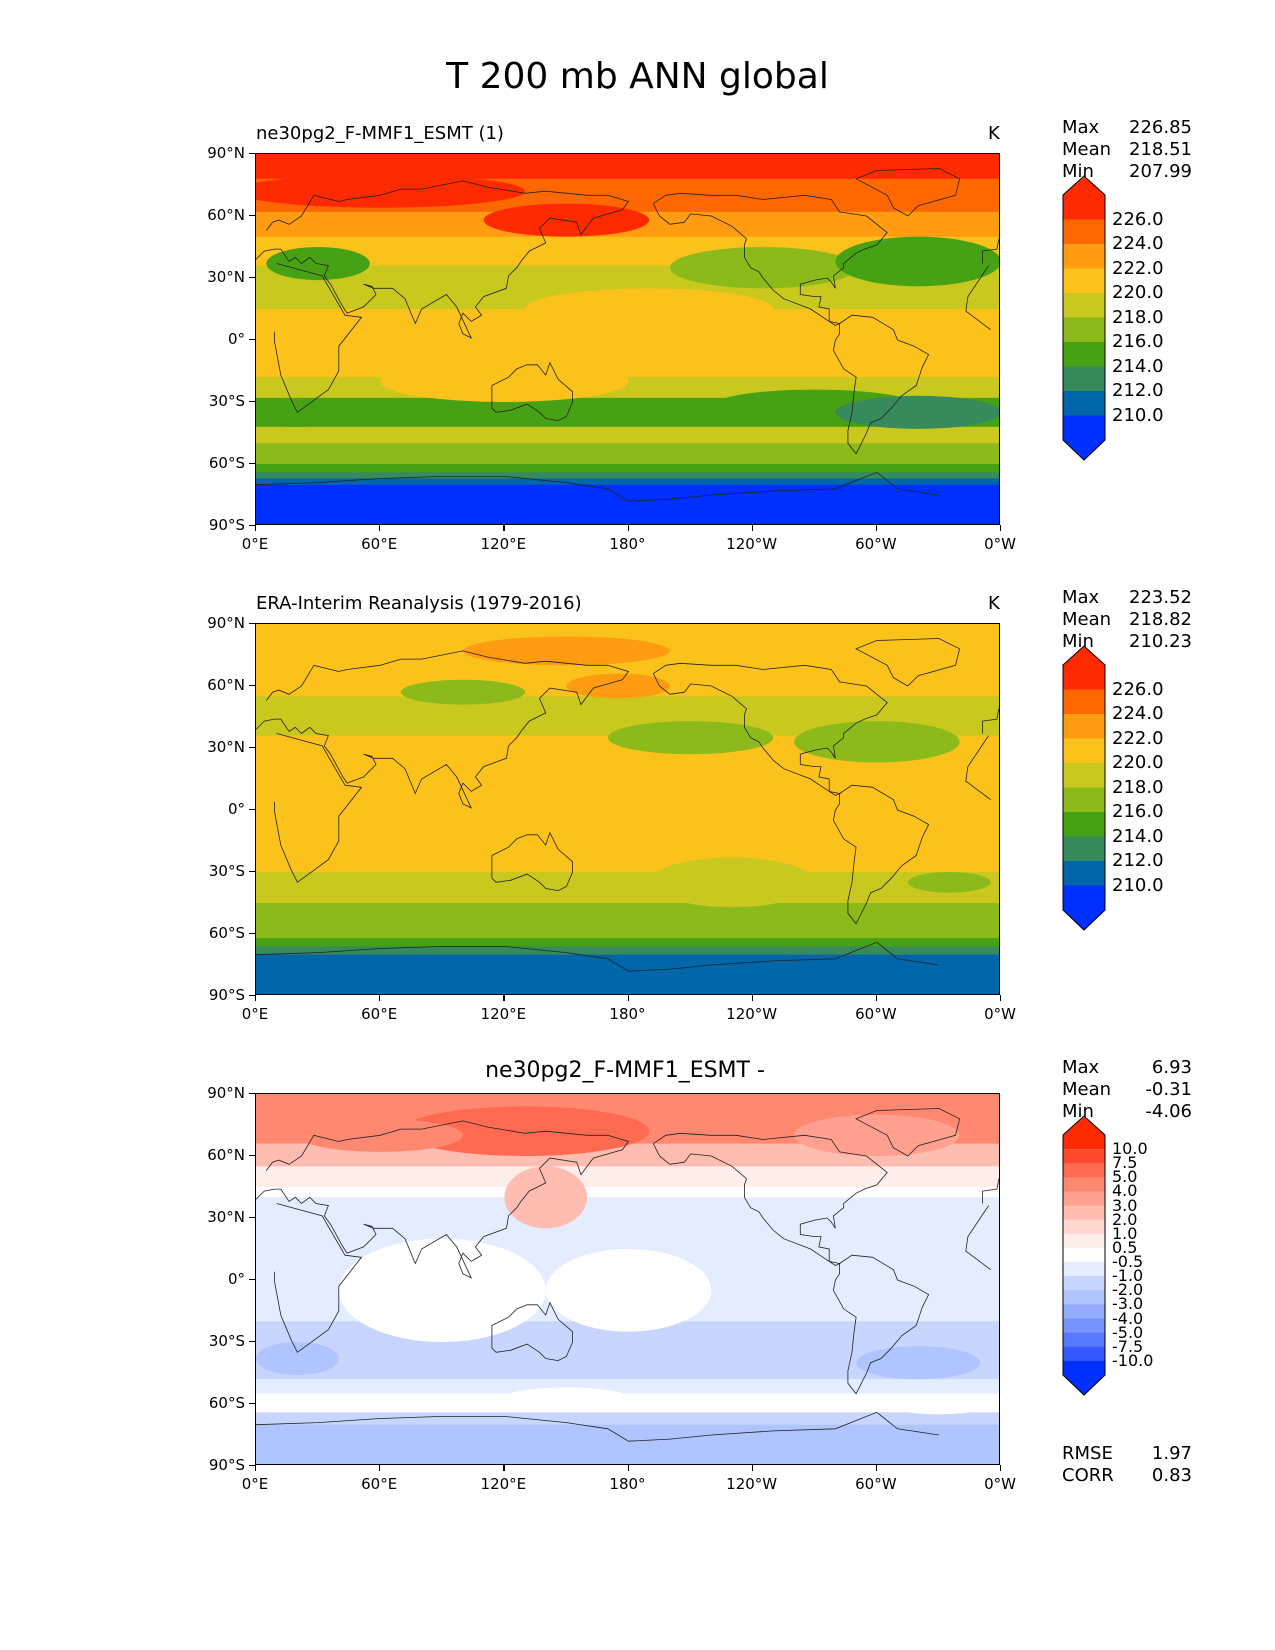 The height and width of the screenshot is (1650, 1275). I want to click on map-field-svg, so click(627, 809).